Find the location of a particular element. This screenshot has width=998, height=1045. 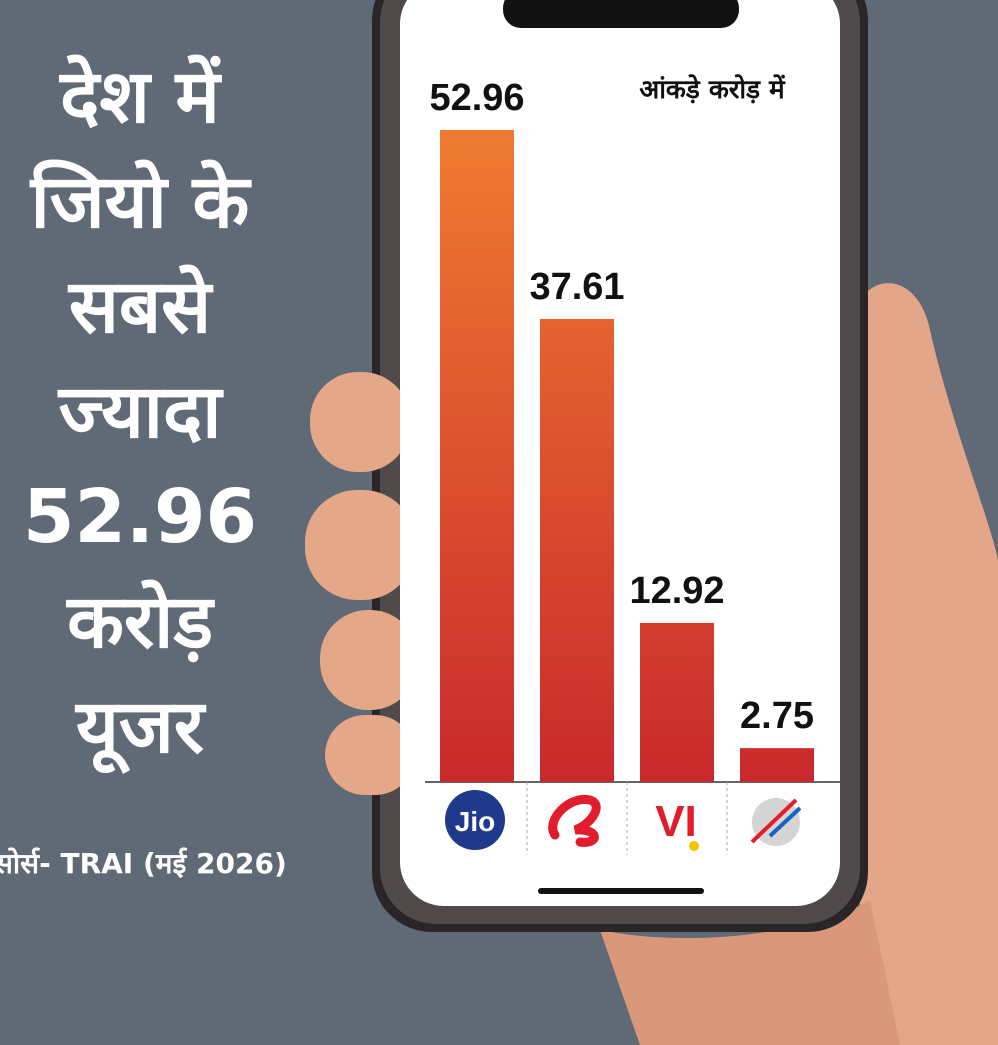

value-label: 2.75 is located at coordinates (777, 716).